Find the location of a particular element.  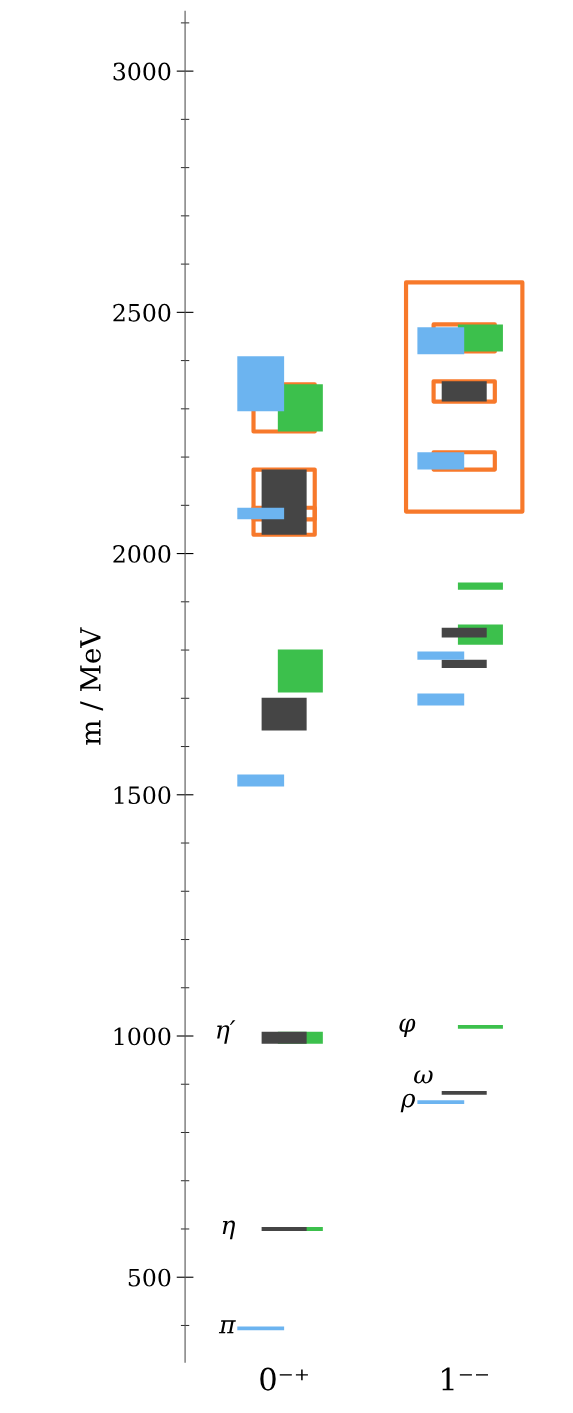

annotation: π is located at coordinates (227, 1327).